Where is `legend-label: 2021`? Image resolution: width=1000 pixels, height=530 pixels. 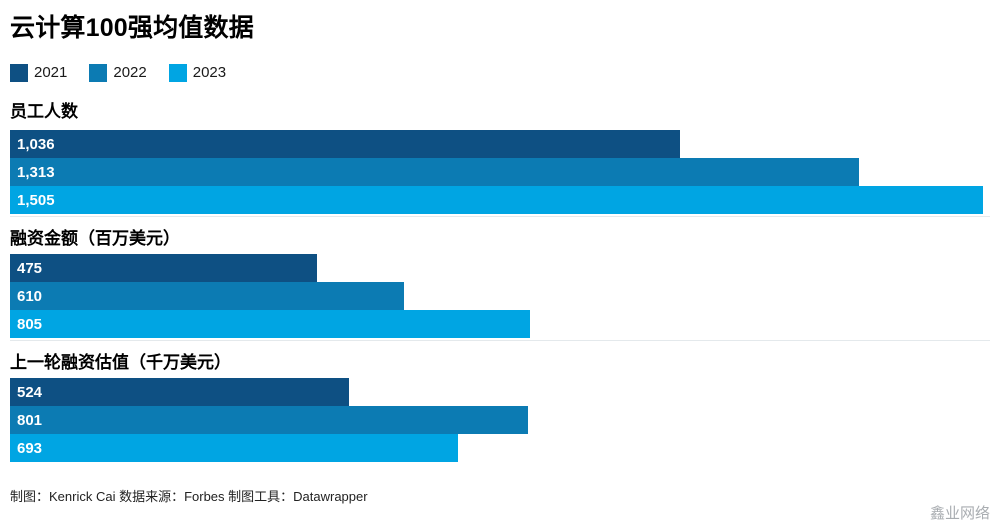 legend-label: 2021 is located at coordinates (51, 72).